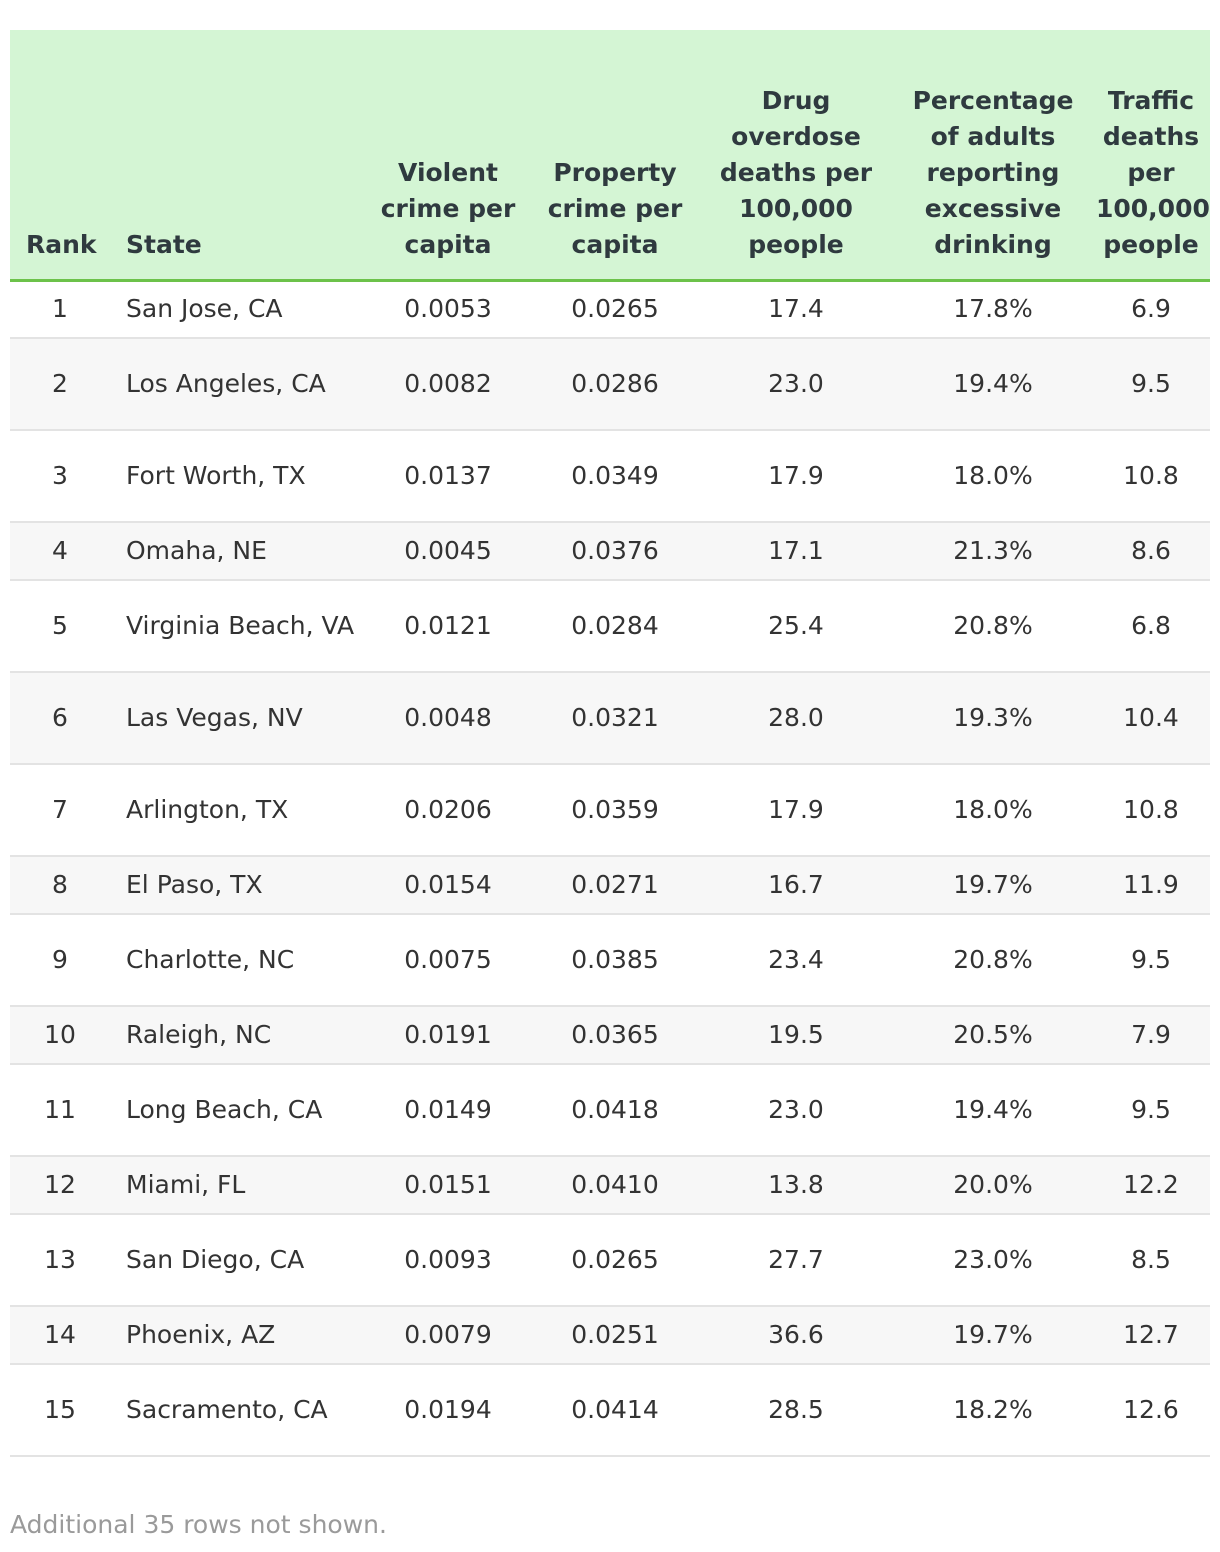 This screenshot has height=1552, width=1220. What do you see at coordinates (993, 717) in the screenshot?
I see `excessive-drinking-cell: 19.3%` at bounding box center [993, 717].